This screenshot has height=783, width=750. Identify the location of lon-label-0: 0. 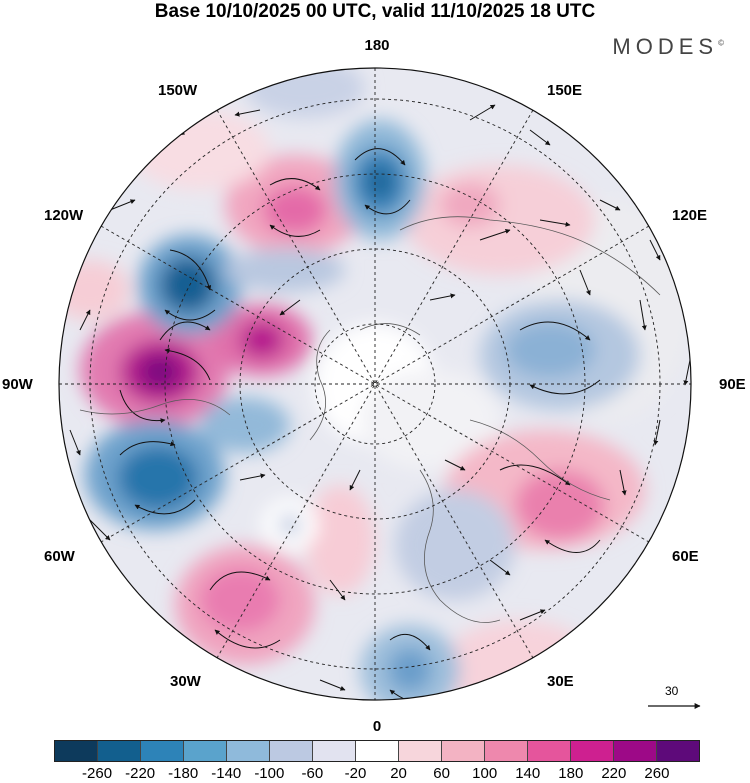
(377, 726).